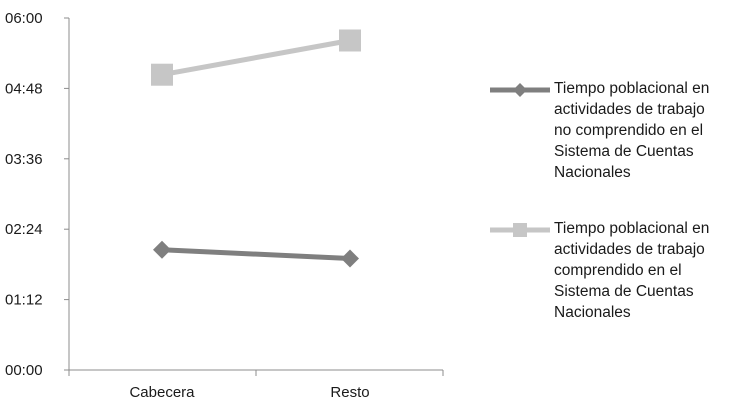 The width and height of the screenshot is (731, 402). What do you see at coordinates (24, 229) in the screenshot?
I see `y-tick-label: 02:24` at bounding box center [24, 229].